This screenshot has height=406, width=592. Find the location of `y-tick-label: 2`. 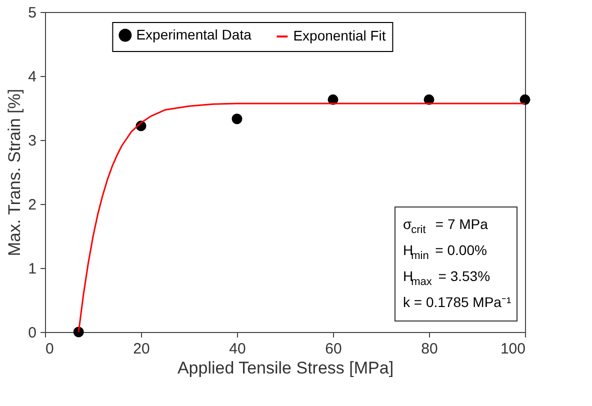

y-tick-label: 2 is located at coordinates (32, 205).